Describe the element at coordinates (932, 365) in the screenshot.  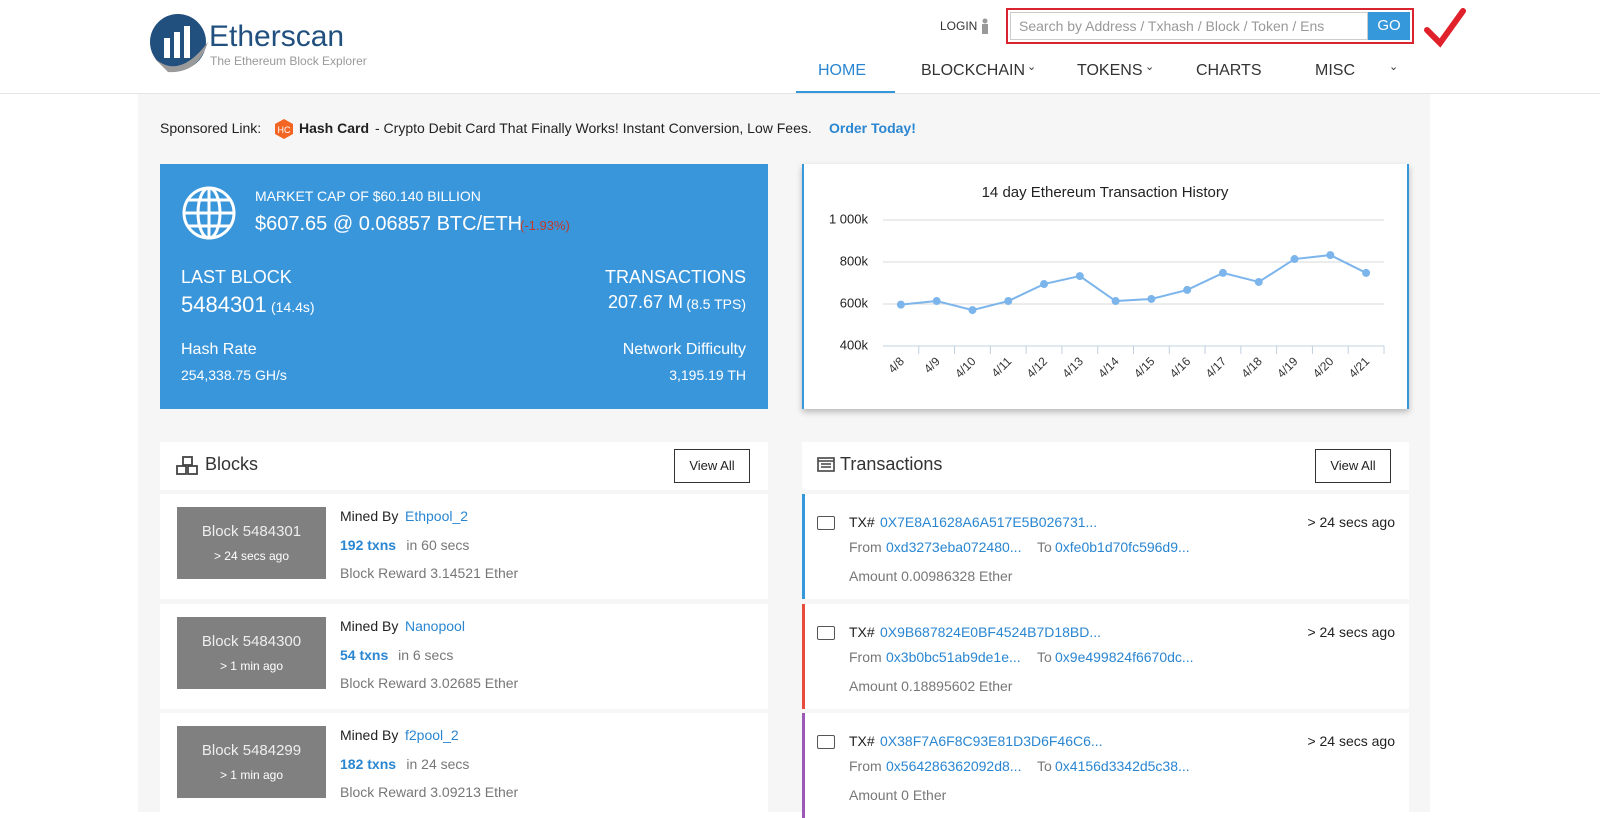
I see `x-tick-label: 4/9` at that location.